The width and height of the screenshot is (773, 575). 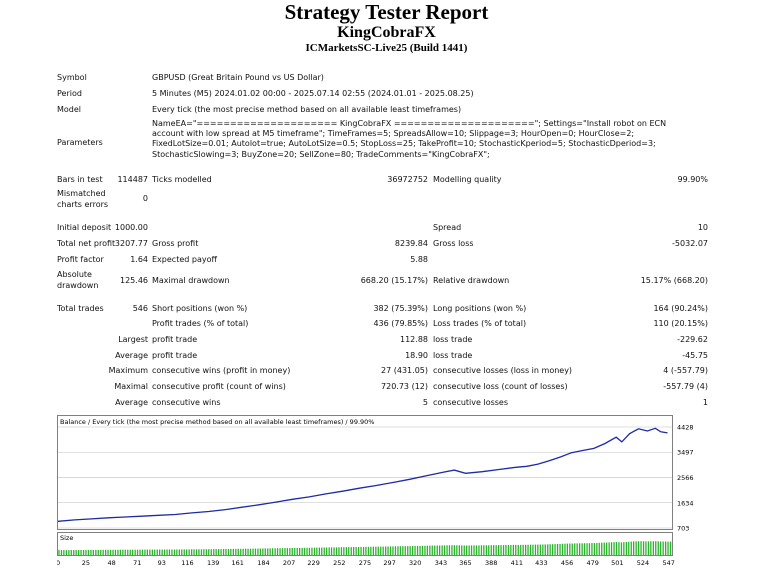 What do you see at coordinates (517, 563) in the screenshot?
I see `x-tick-label: 411` at bounding box center [517, 563].